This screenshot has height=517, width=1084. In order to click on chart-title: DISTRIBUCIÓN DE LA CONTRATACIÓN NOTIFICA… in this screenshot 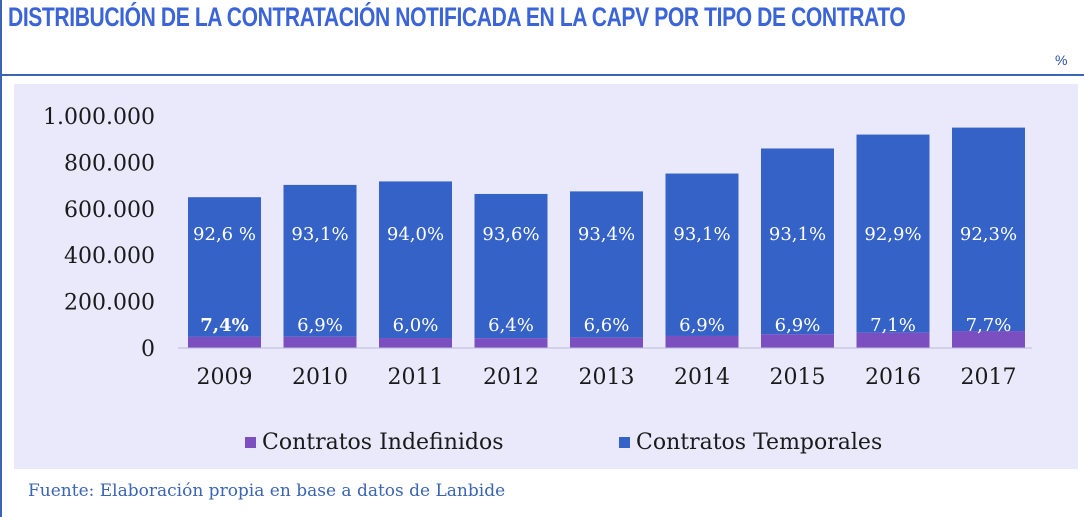, I will do `click(457, 17)`.